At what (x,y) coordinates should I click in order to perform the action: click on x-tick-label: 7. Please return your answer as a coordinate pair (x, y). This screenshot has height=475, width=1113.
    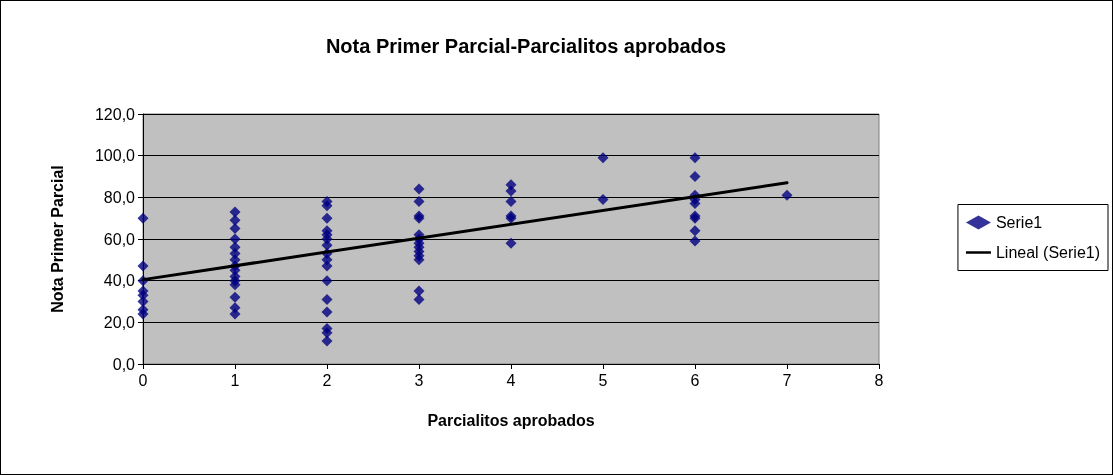
    Looking at the image, I should click on (787, 380).